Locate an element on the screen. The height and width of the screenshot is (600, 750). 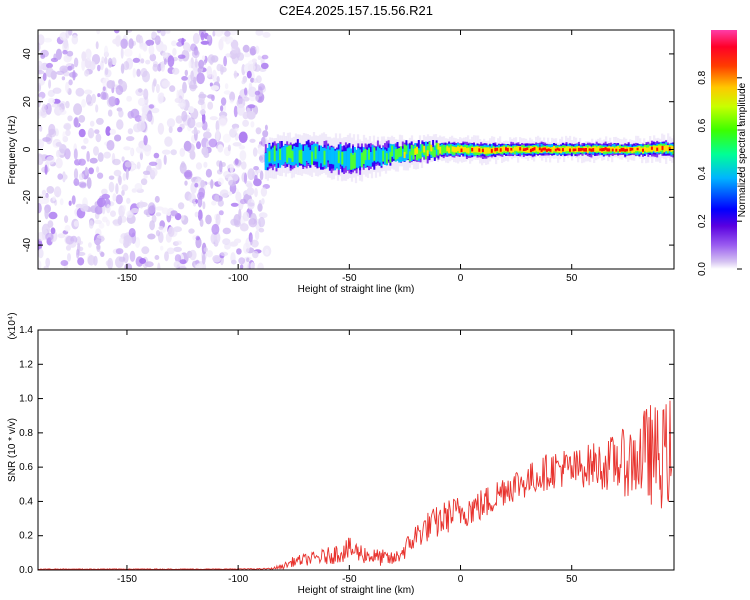
x-tick-label: 50 is located at coordinates (572, 278).